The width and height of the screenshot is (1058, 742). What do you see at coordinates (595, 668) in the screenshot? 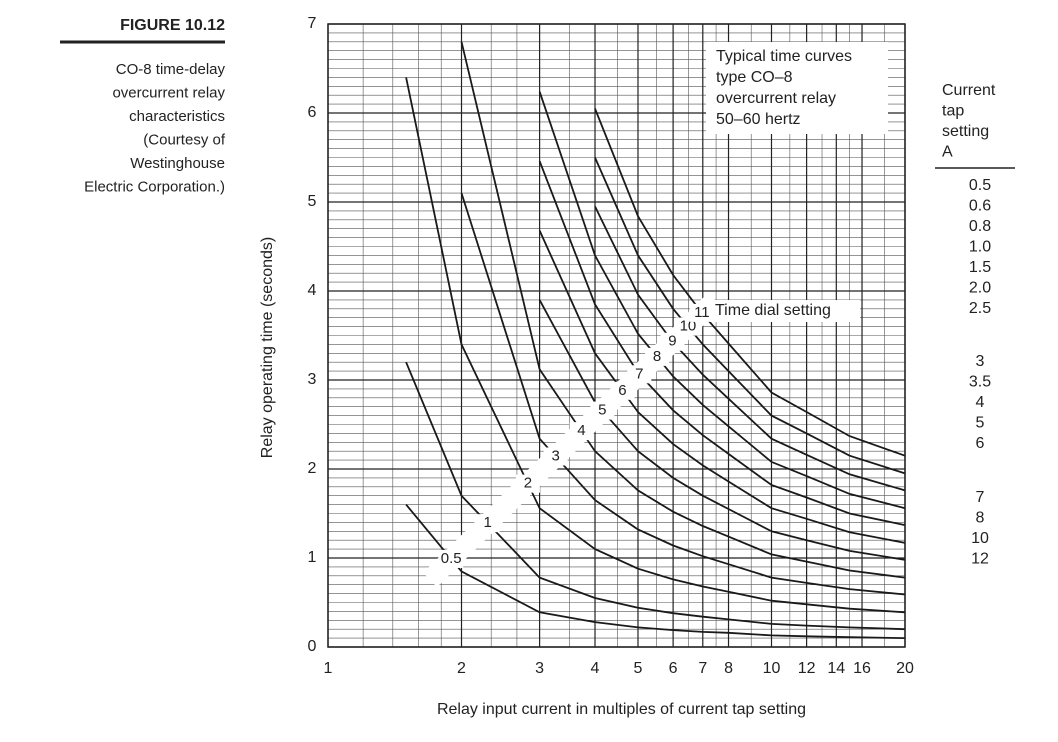
I see `x-tick-label: 4` at bounding box center [595, 668].